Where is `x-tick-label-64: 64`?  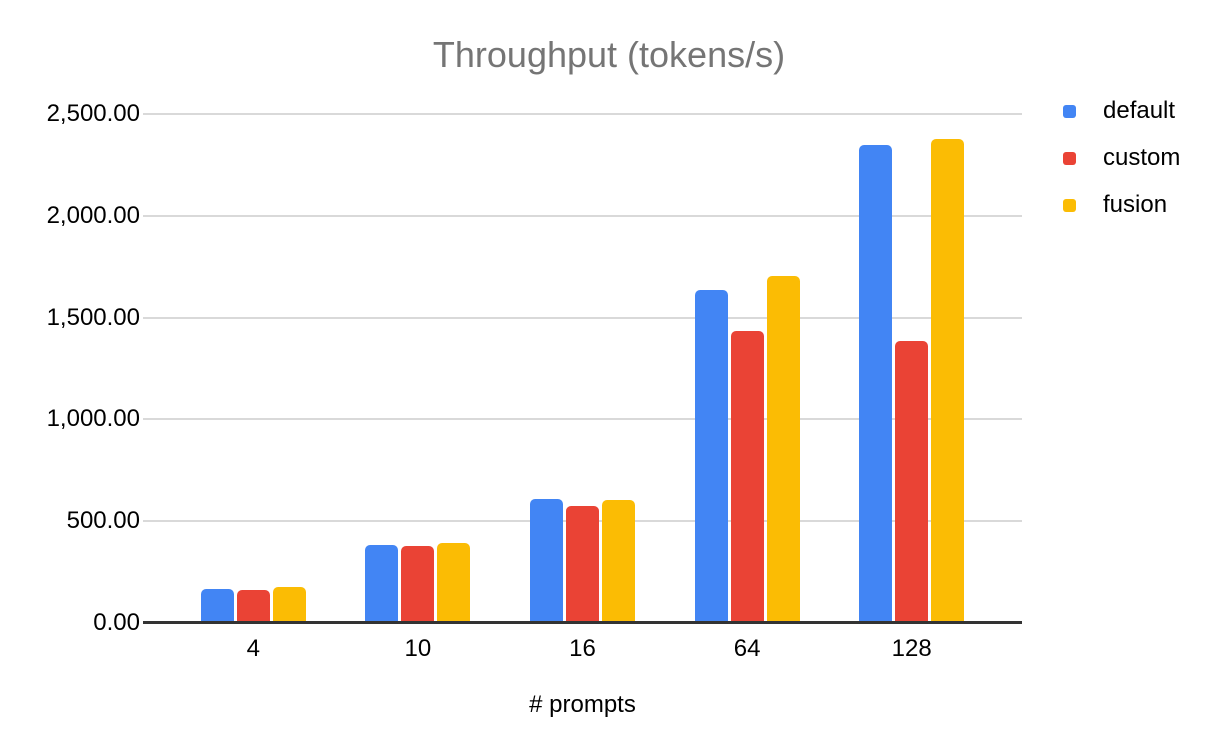
x-tick-label-64: 64 is located at coordinates (747, 648).